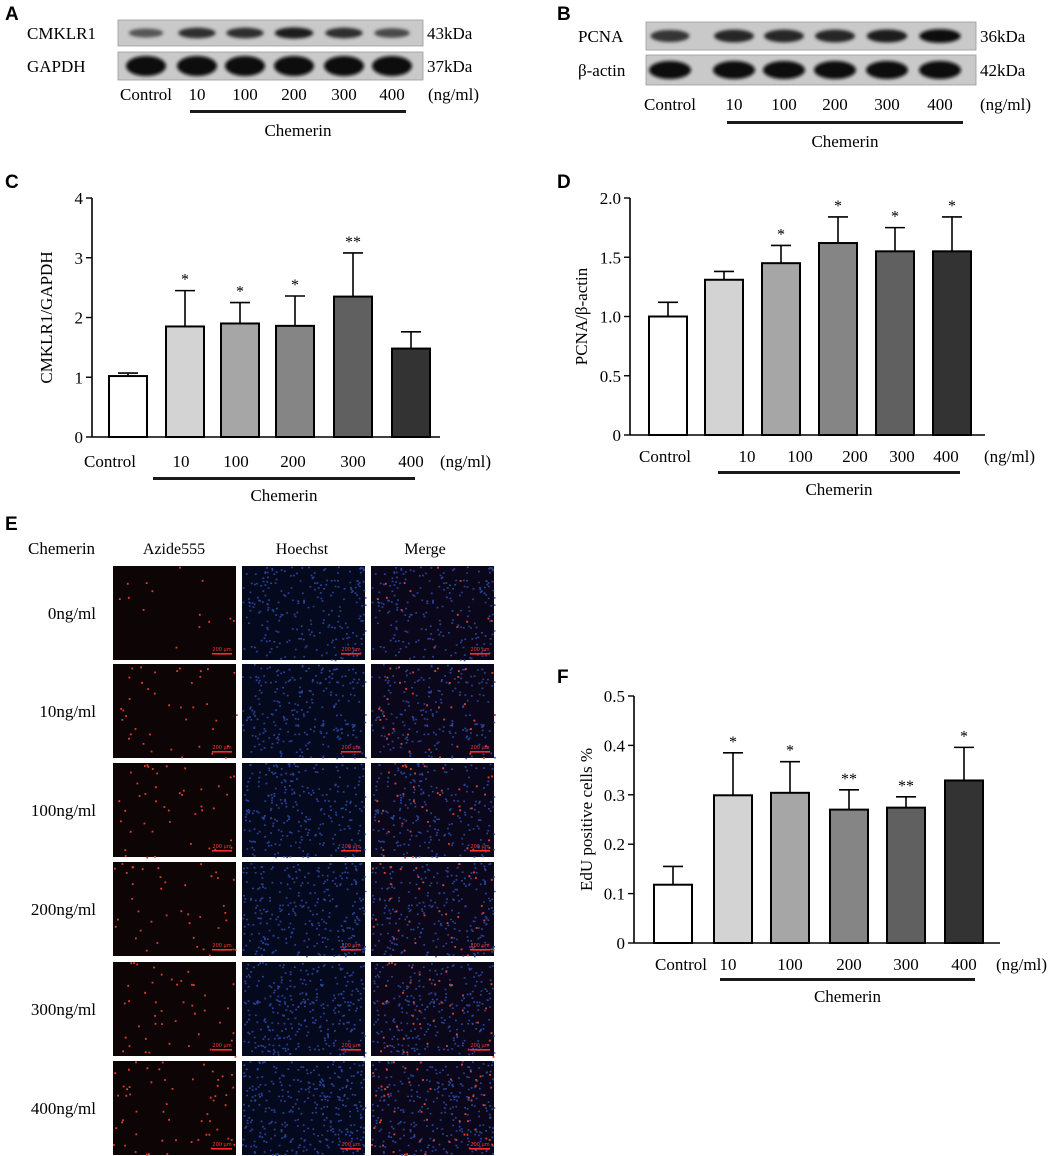 This screenshot has height=1156, width=1052. What do you see at coordinates (602, 70) in the screenshot?
I see `blot-protein-label: β-actin` at bounding box center [602, 70].